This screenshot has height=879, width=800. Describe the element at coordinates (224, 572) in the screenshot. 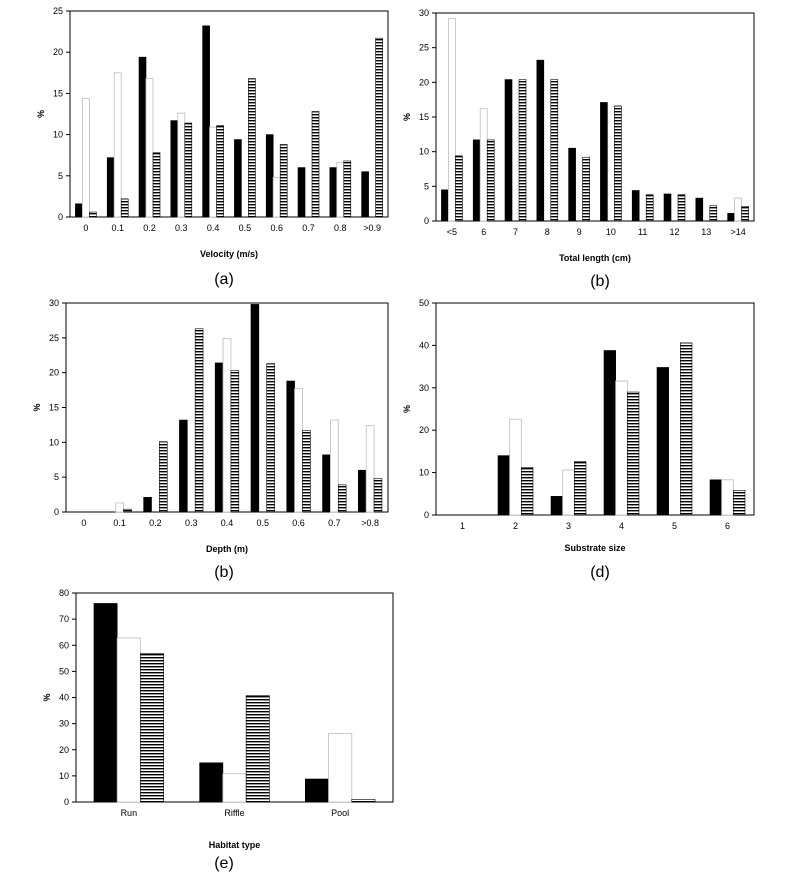

I see `panel-label: (b)` at that location.